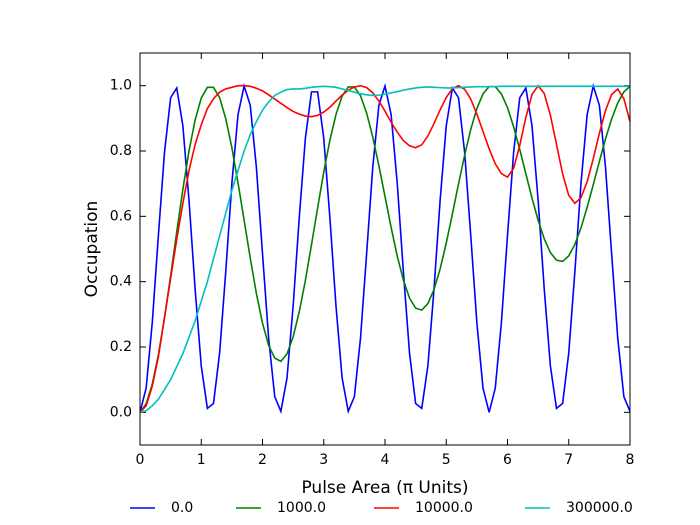 This screenshot has height=525, width=700. I want to click on y-tick-label: 1.0, so click(121, 86).